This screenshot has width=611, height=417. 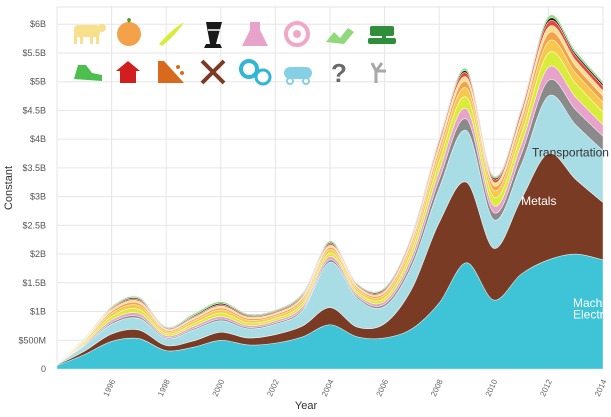 What do you see at coordinates (340, 36) in the screenshot?
I see `animal-hide-icon` at bounding box center [340, 36].